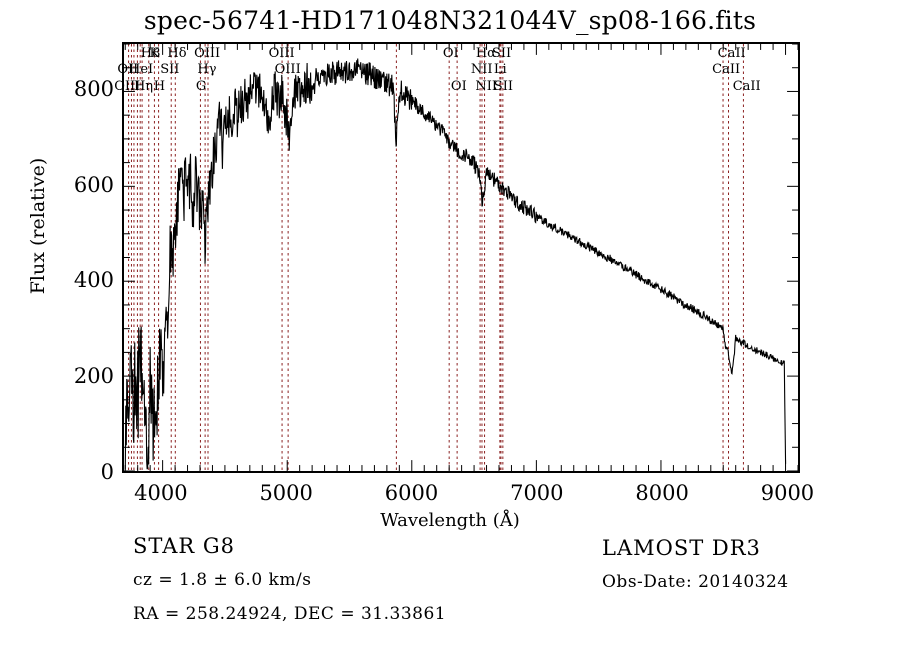 This screenshot has height=649, width=900. I want to click on line-id-label: Li, so click(500, 69).